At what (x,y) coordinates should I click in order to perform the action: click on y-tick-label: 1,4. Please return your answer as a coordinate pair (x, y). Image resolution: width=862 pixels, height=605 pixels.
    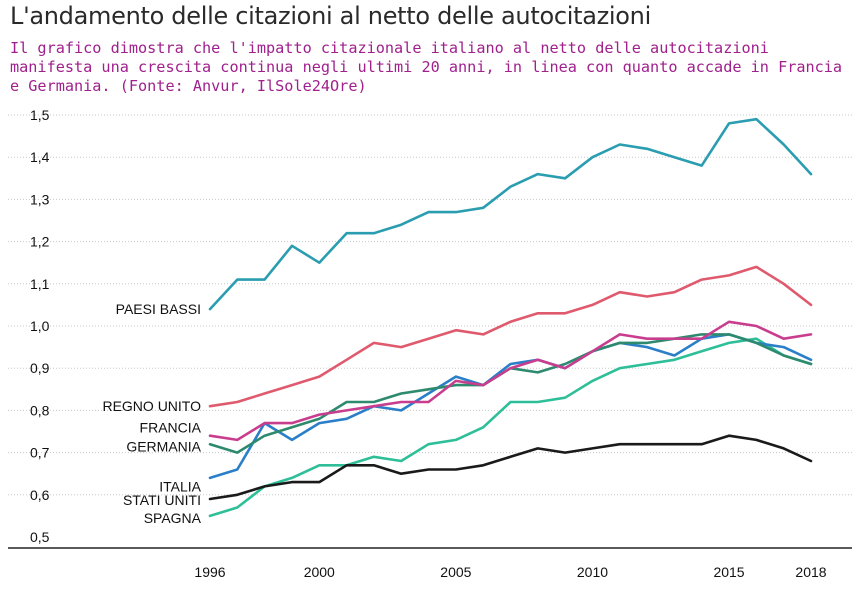
    Looking at the image, I should click on (40, 157).